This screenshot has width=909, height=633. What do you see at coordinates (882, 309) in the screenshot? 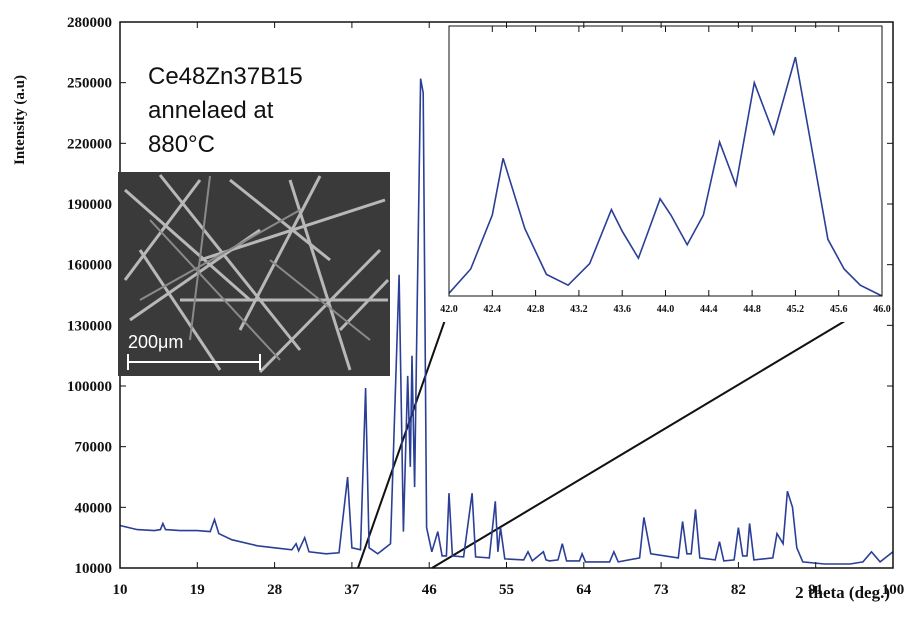
I see `x-tick-label: 46.0` at bounding box center [882, 309].